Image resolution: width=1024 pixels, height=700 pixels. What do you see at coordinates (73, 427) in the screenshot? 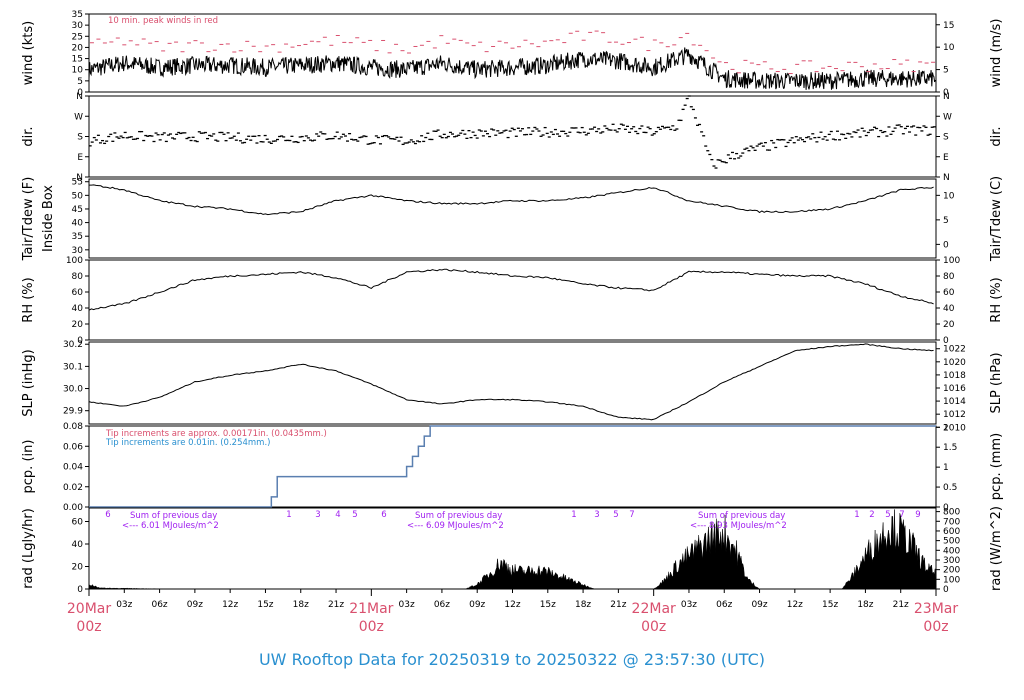
I see `pcp-ytick-label: 0.08` at bounding box center [73, 427].